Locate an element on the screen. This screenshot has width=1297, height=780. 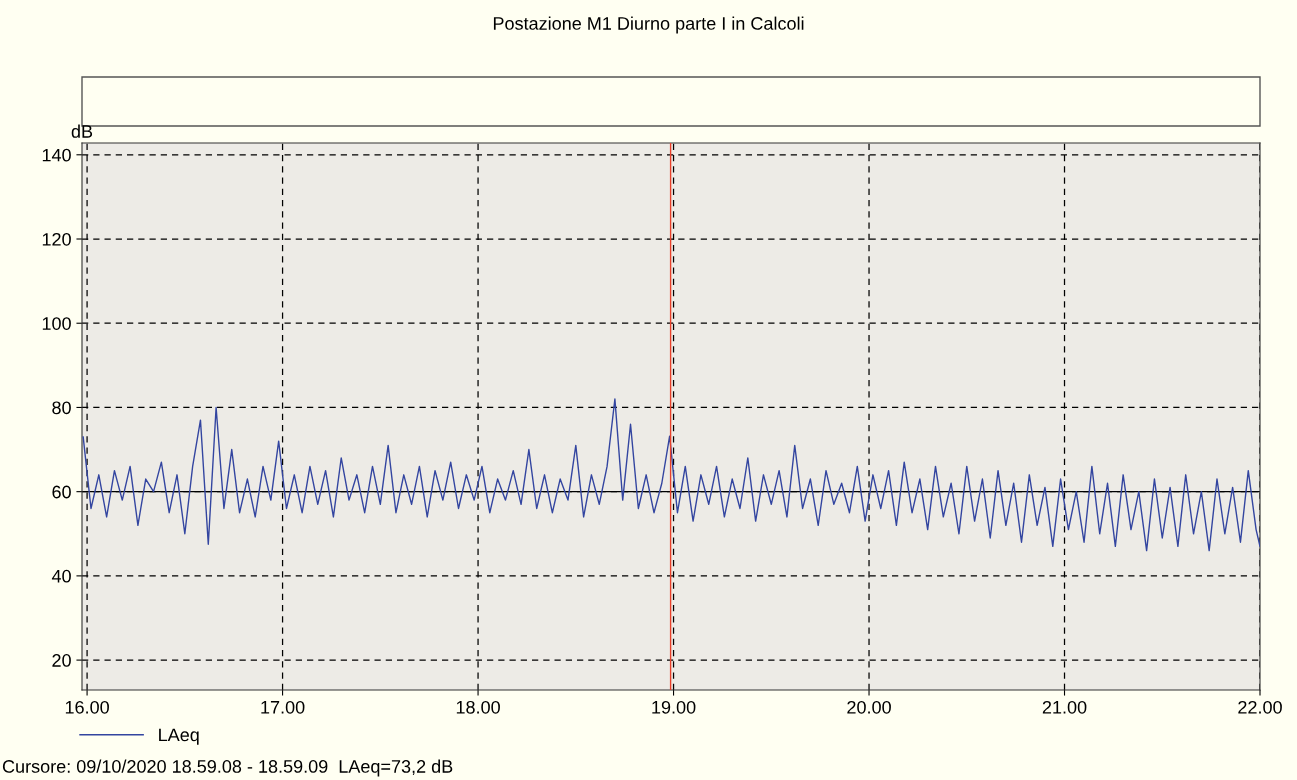
x-tick-label: 22.00 is located at coordinates (1260, 707).